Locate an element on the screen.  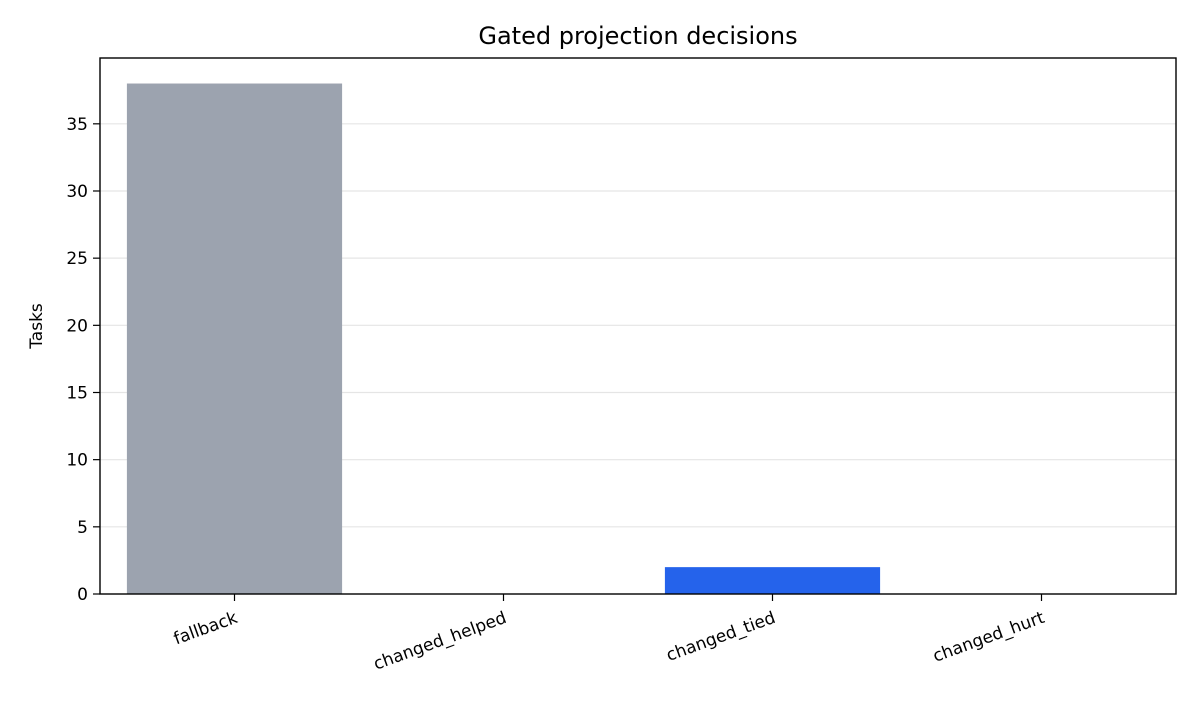
y-axis-title: Tasks is located at coordinates (37, 326).